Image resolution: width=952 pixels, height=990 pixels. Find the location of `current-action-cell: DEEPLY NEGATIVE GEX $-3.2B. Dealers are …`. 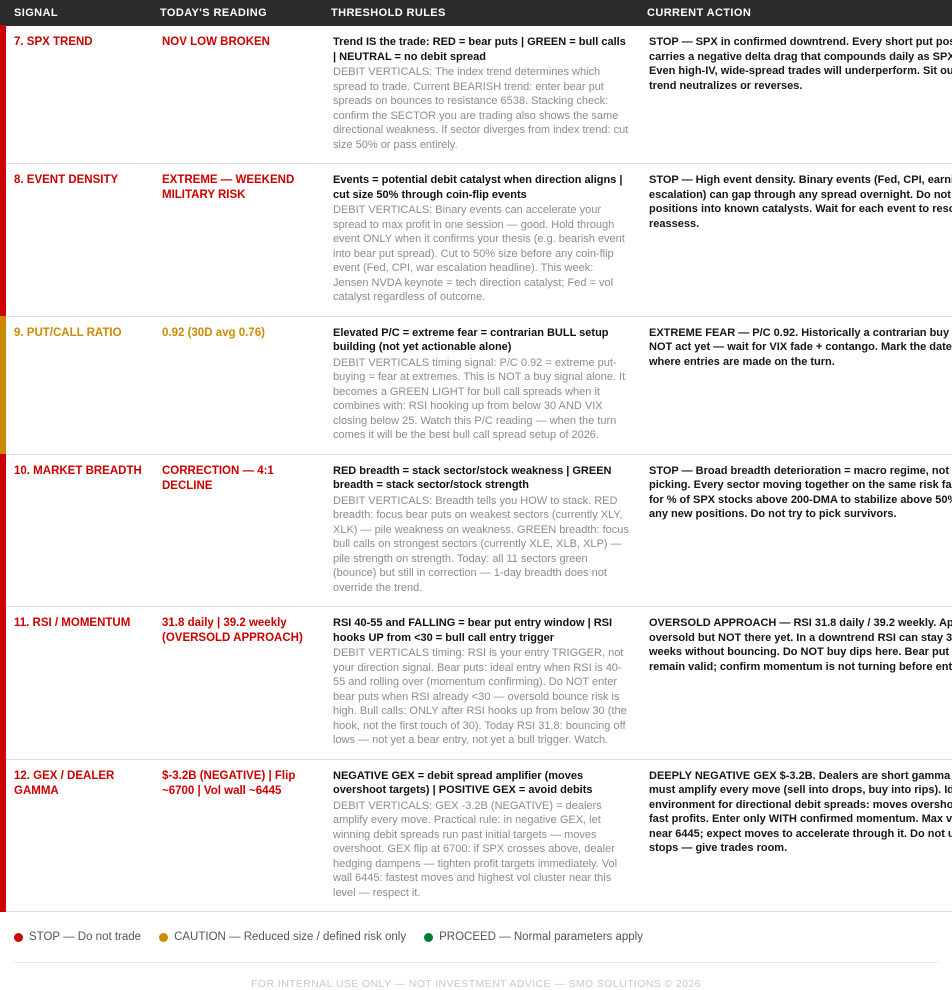

current-action-cell: DEEPLY NEGATIVE GEX $-3.2B. Dealers are … is located at coordinates (795, 835).